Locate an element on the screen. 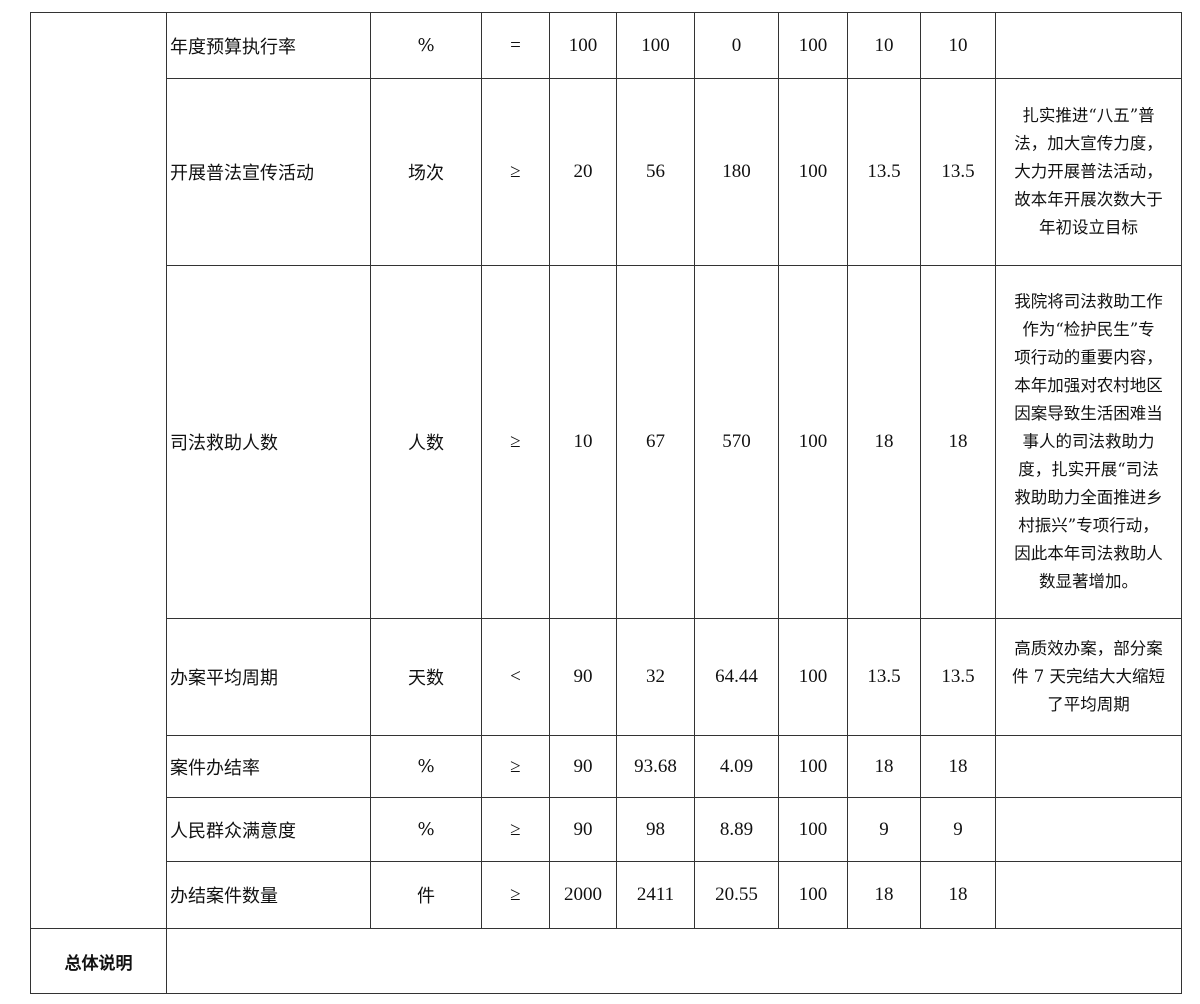 This screenshot has width=1200, height=1004. note-line: 年初设立目标 is located at coordinates (1088, 227).